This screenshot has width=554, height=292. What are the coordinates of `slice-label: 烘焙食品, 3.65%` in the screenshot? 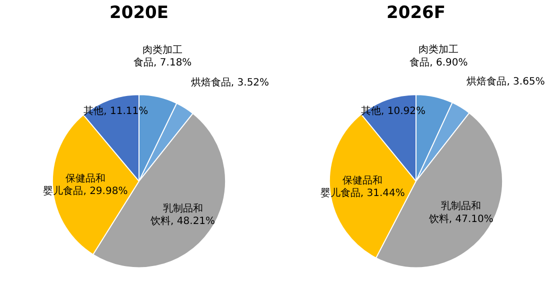 It's located at (505, 82).